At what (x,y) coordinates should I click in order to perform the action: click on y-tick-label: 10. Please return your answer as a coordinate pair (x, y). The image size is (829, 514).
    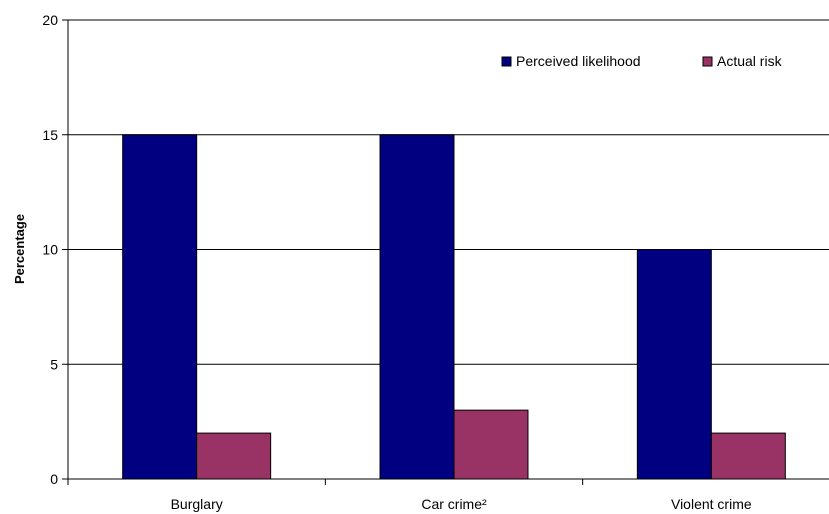
    Looking at the image, I should click on (50, 250).